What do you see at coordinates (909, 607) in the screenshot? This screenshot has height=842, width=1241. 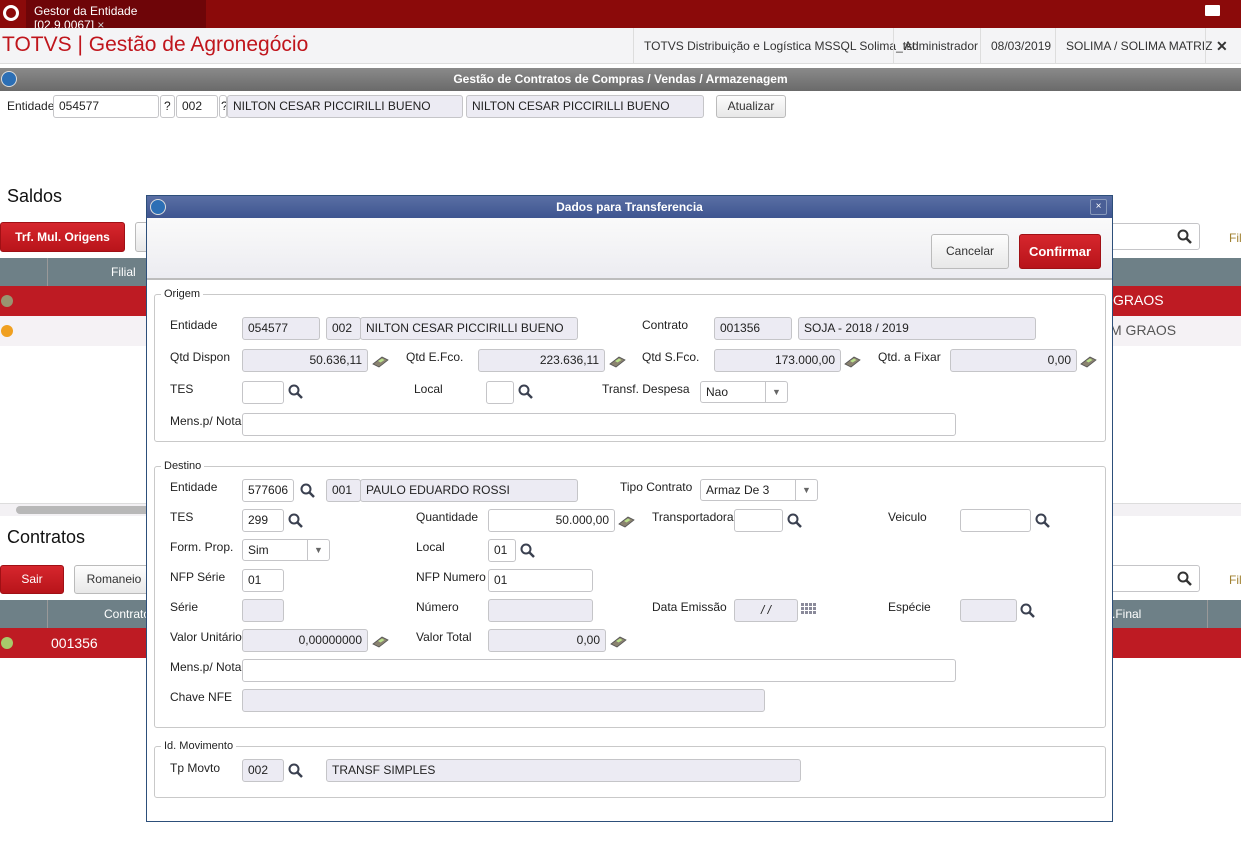 I see `especie-label: Espécie` at bounding box center [909, 607].